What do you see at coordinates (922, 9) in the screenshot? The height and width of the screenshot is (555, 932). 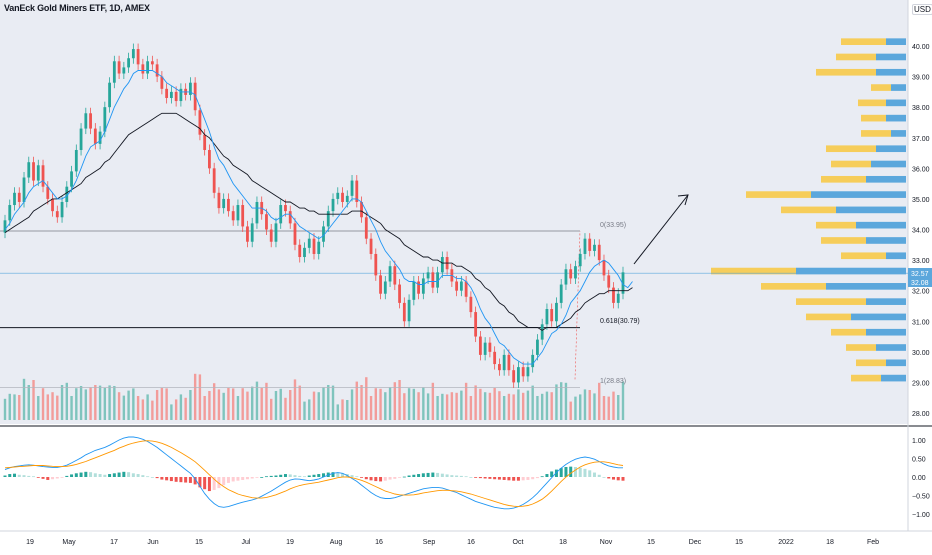 I see `currency-badge: USD` at bounding box center [922, 9].